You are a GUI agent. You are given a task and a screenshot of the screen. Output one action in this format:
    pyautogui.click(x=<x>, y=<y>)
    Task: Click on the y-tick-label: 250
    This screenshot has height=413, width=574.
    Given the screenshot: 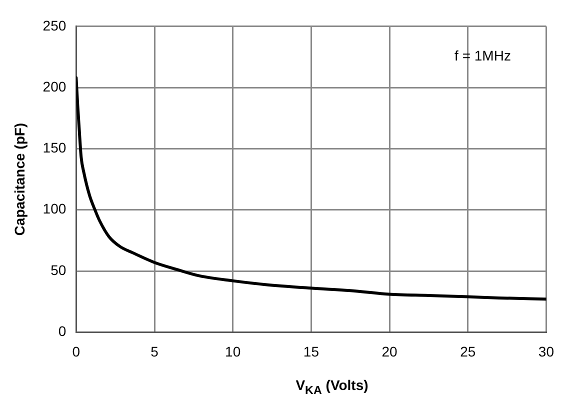 What is the action you would take?
    pyautogui.click(x=54, y=25)
    